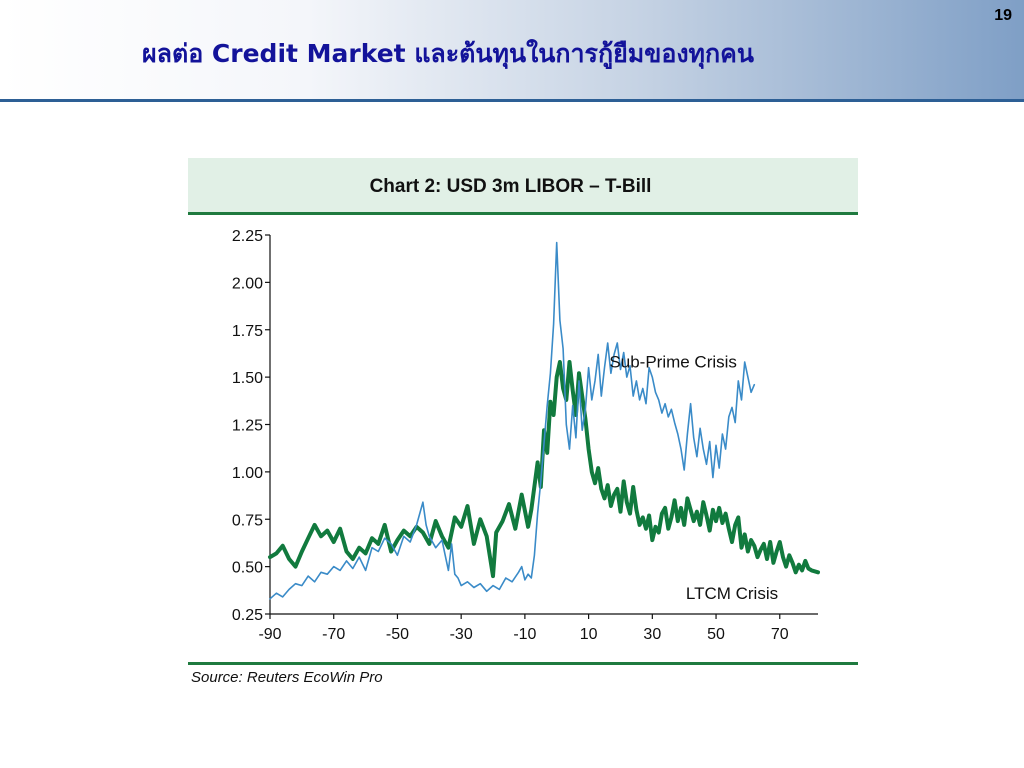 Image resolution: width=1024 pixels, height=768 pixels. I want to click on x-tick-label: -90, so click(269, 634).